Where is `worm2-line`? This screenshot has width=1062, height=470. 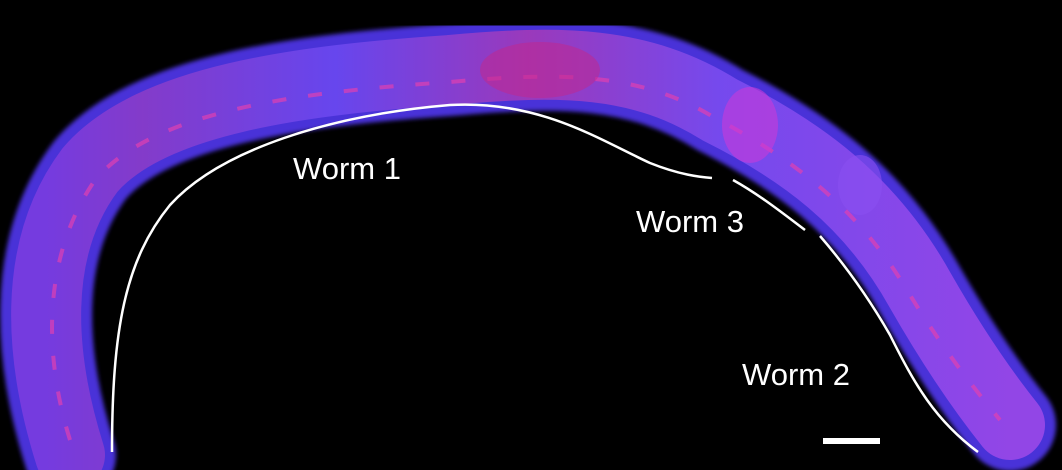 worm2-line is located at coordinates (899, 344).